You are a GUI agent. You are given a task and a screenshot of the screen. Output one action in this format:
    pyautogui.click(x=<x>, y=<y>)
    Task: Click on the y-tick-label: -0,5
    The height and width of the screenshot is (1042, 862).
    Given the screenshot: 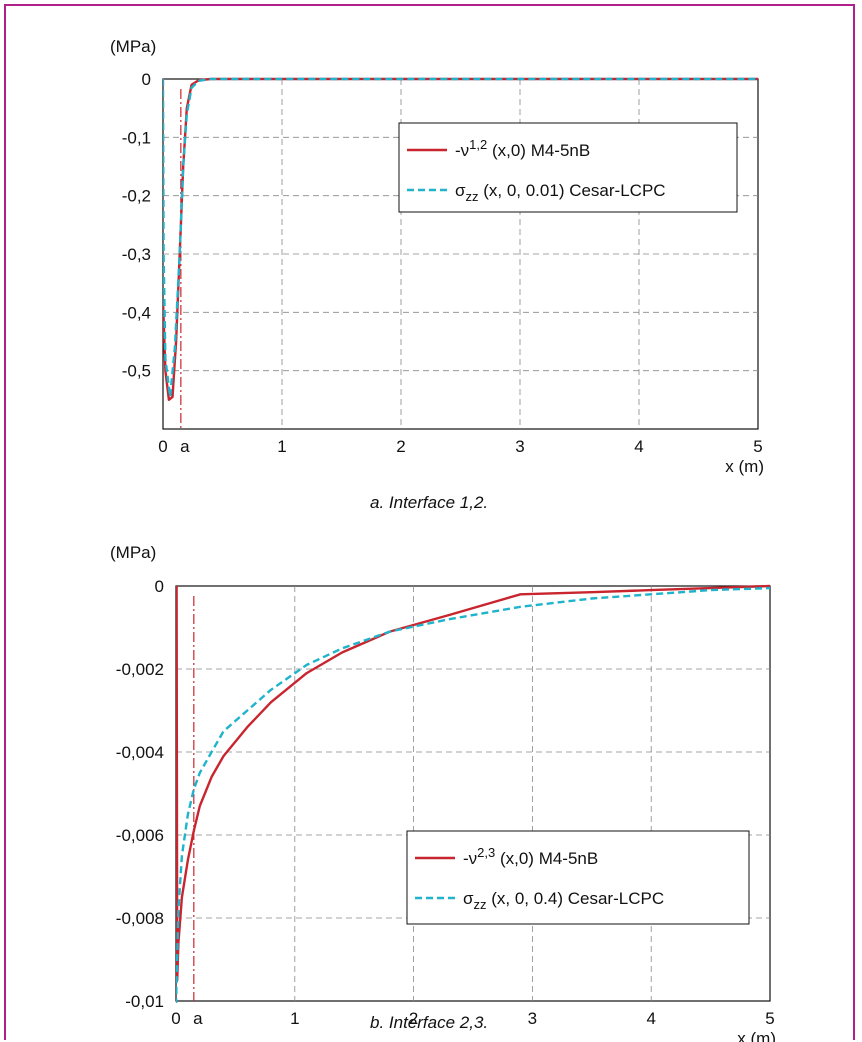 What is the action you would take?
    pyautogui.click(x=136, y=371)
    